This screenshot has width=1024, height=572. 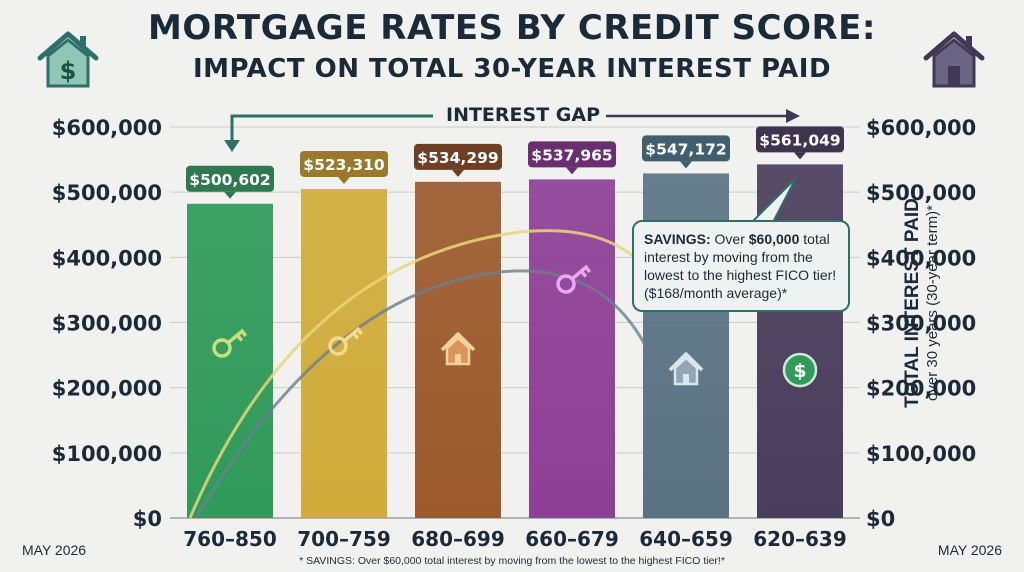 I want to click on y-tick-label-right: $300,000, so click(x=921, y=324).